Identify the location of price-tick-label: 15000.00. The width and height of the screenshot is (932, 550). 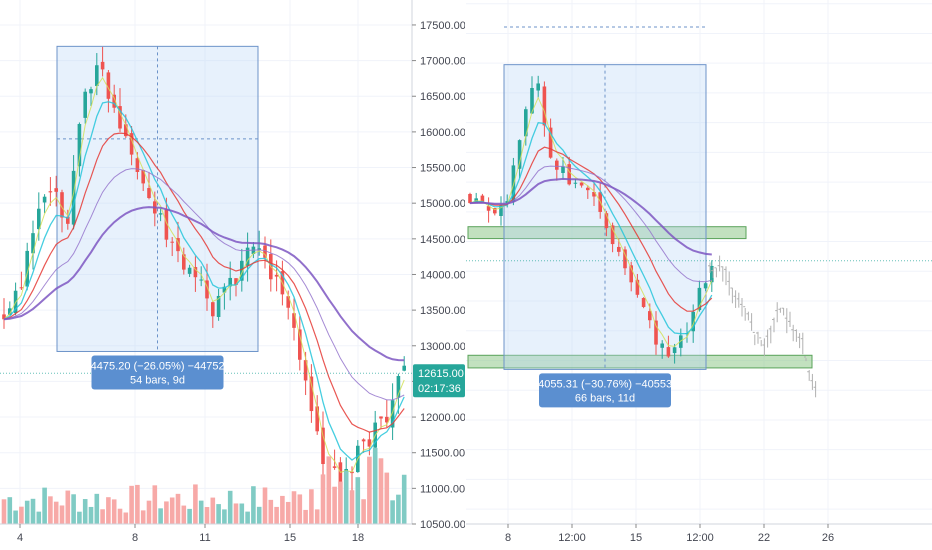
(443, 204).